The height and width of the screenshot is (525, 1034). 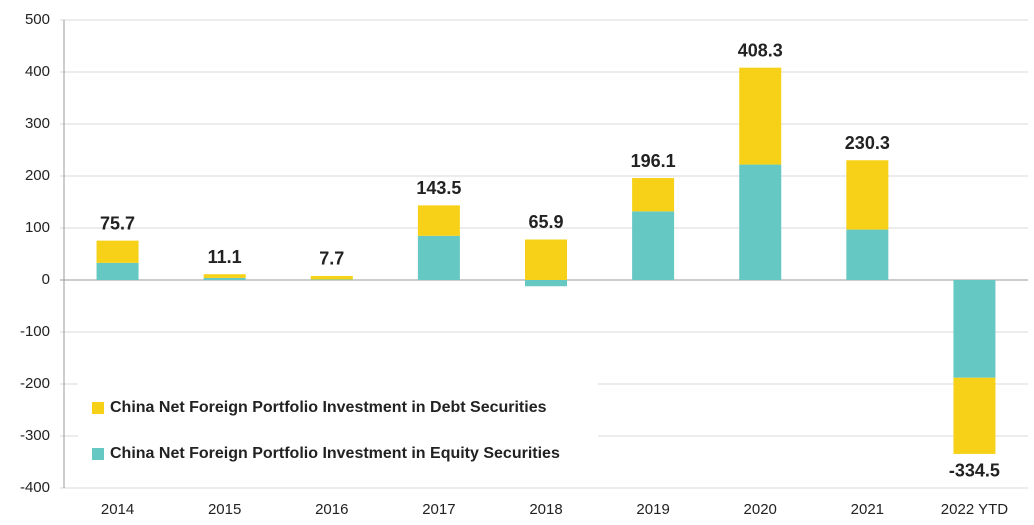 I want to click on y-tick-label: 500, so click(x=37, y=19).